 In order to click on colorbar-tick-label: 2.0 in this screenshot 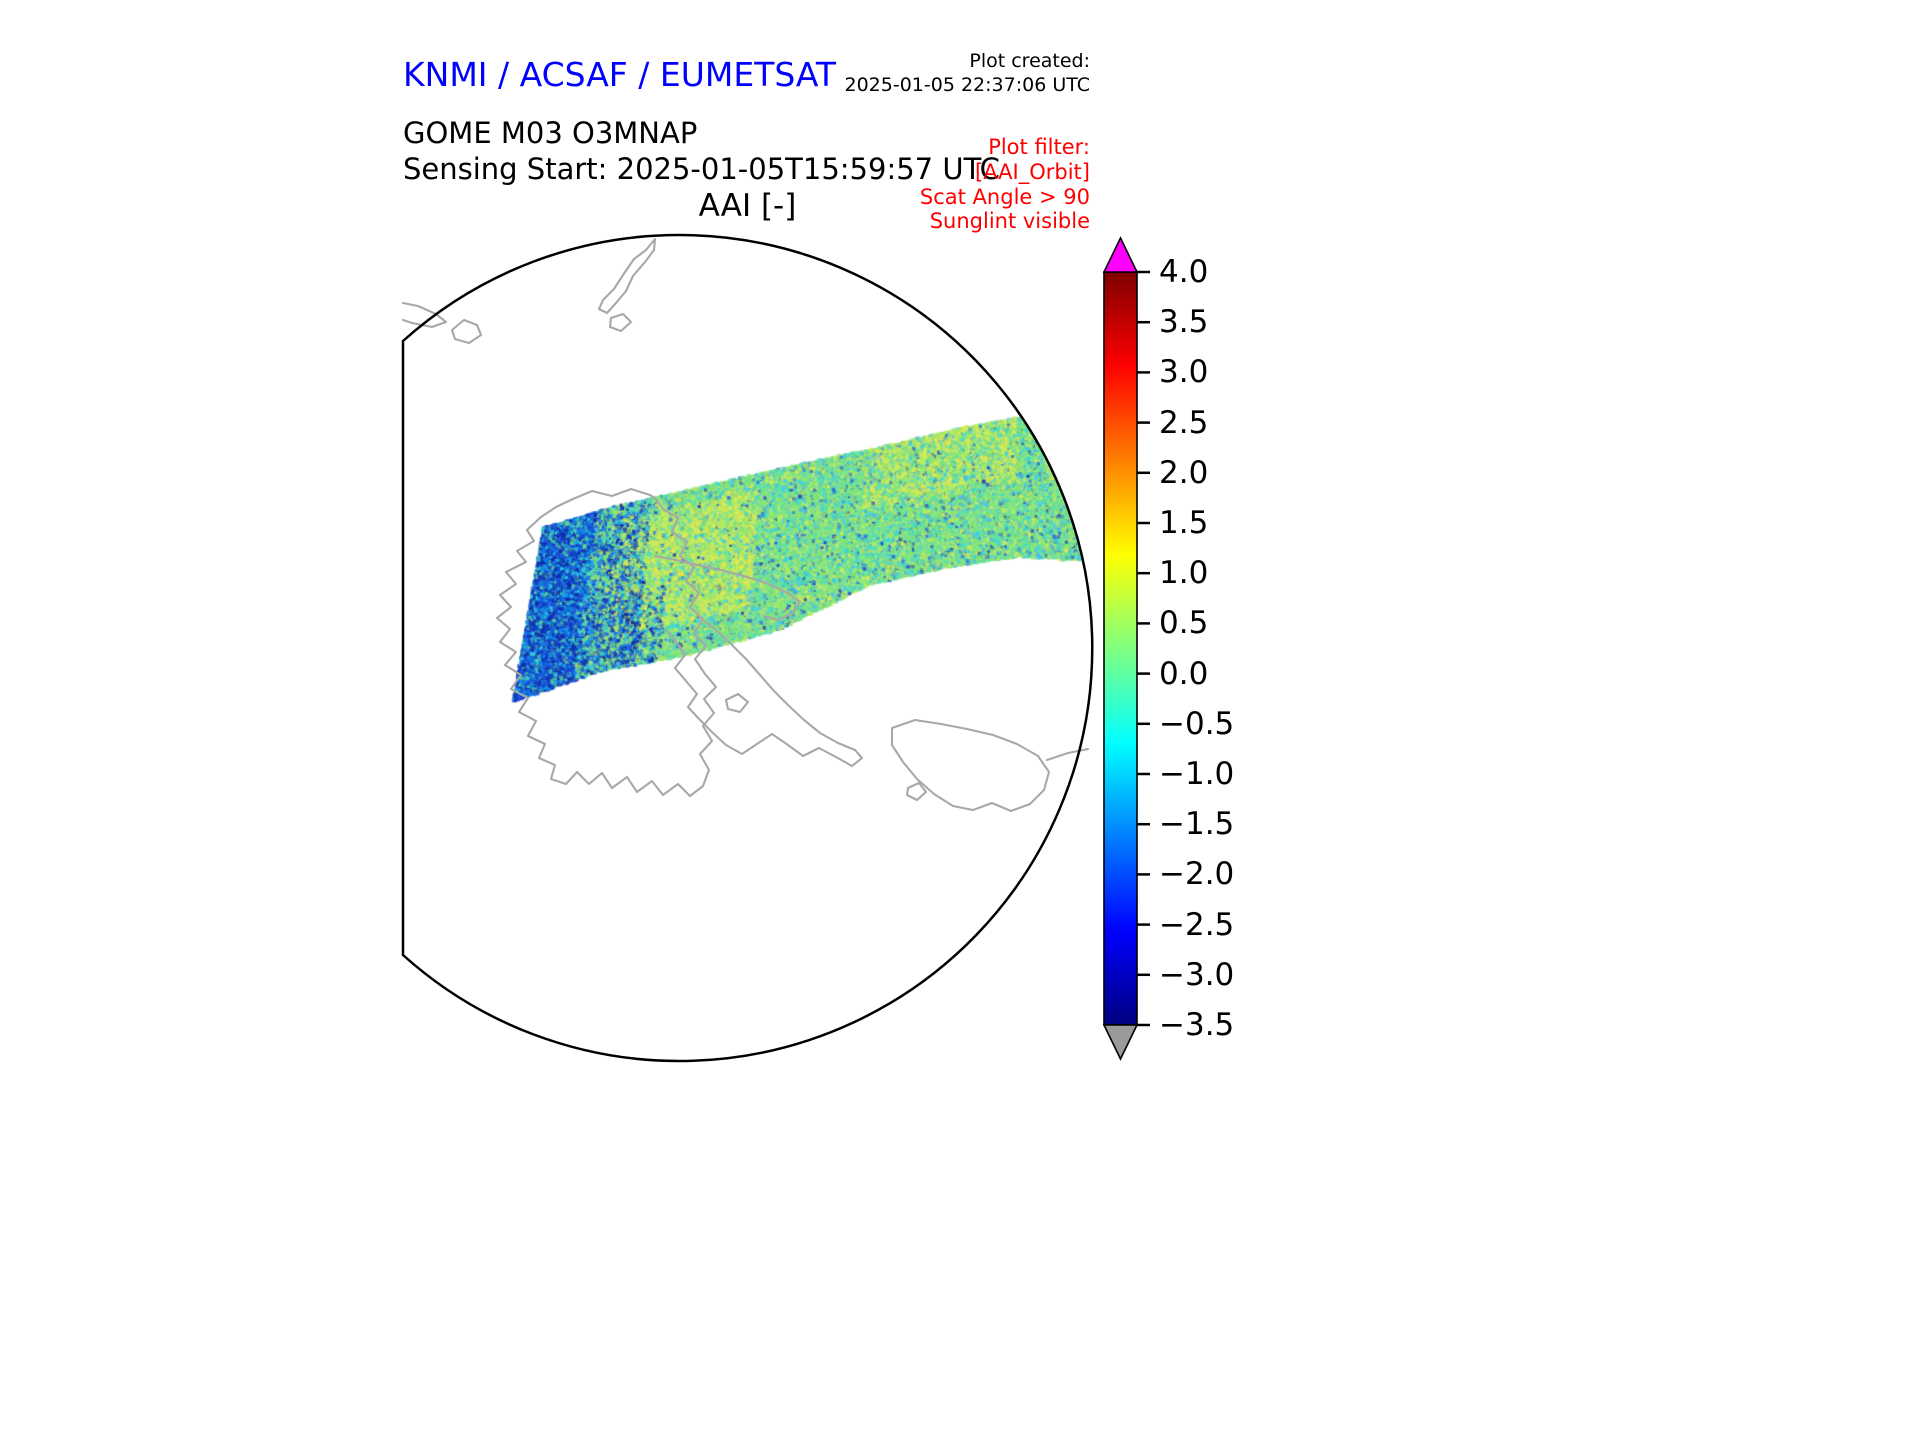, I will do `click(1184, 472)`.